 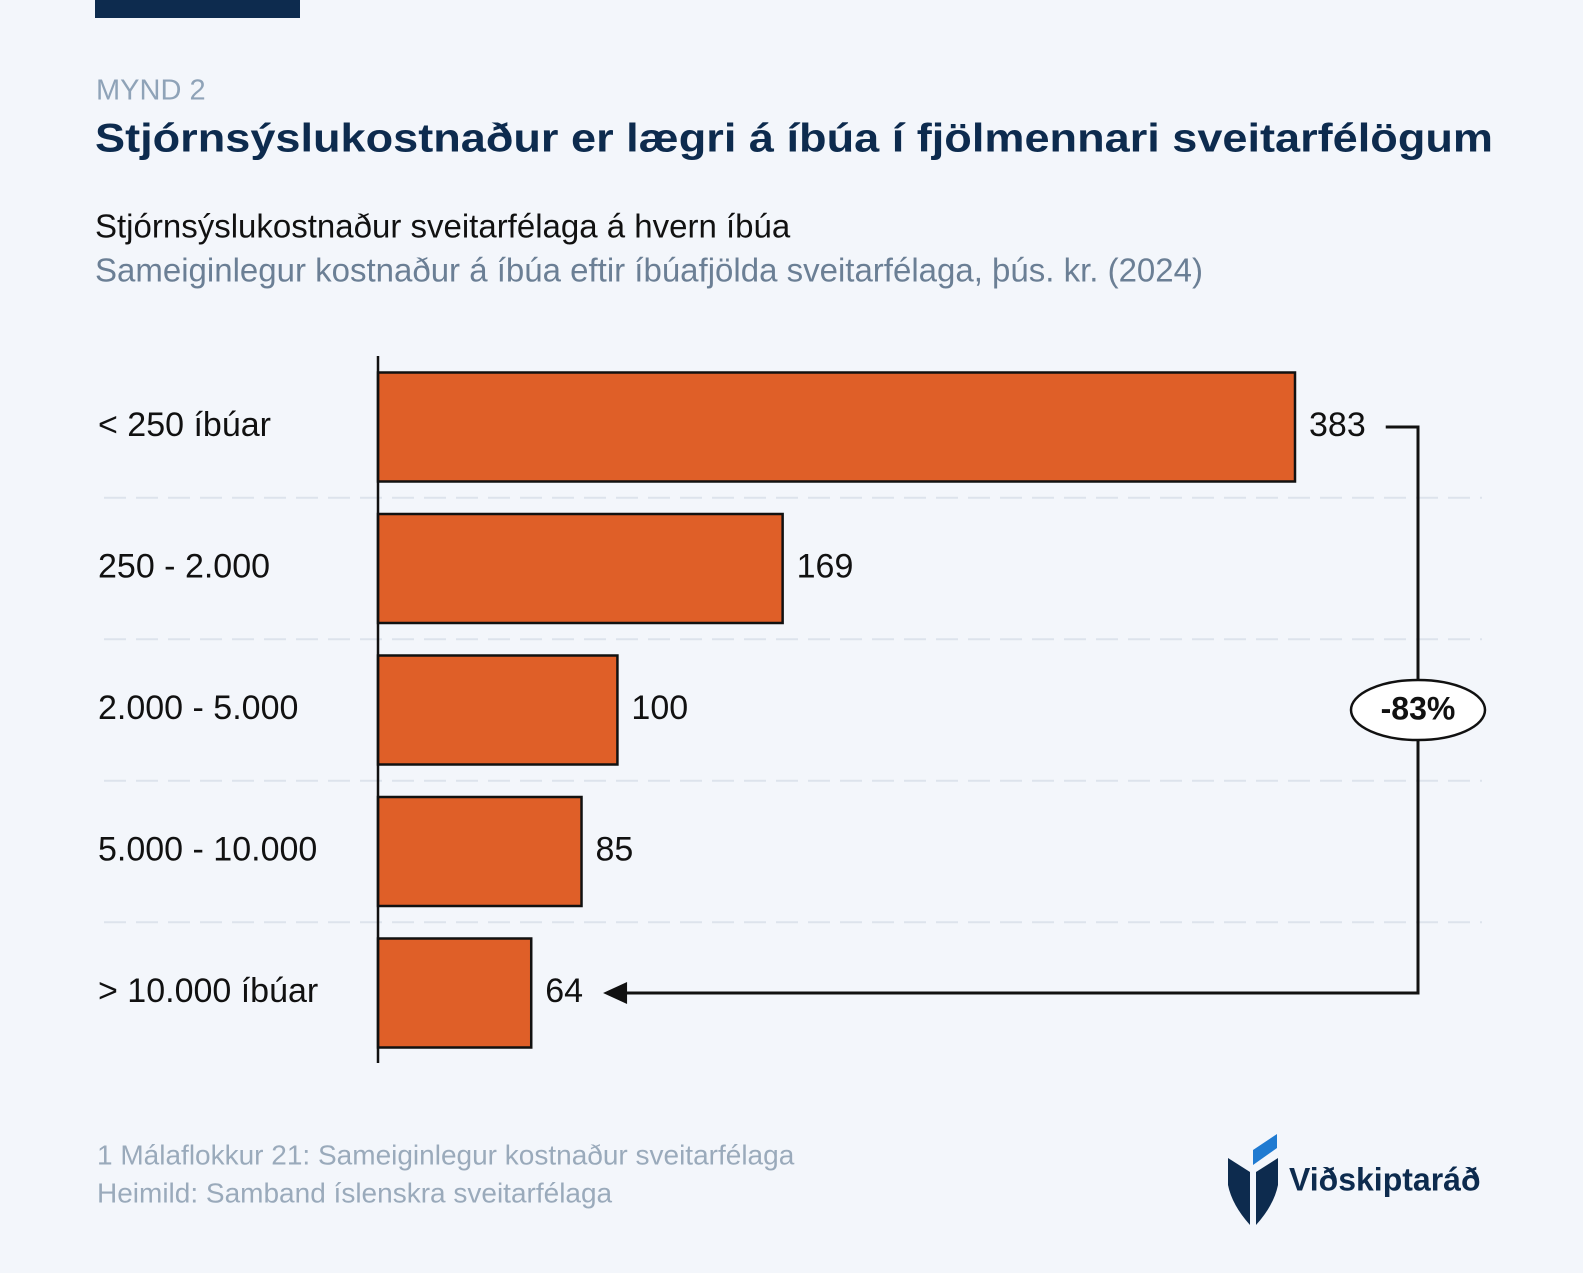 I want to click on y-tick-label: 2.000 - 5.000, so click(x=198, y=708).